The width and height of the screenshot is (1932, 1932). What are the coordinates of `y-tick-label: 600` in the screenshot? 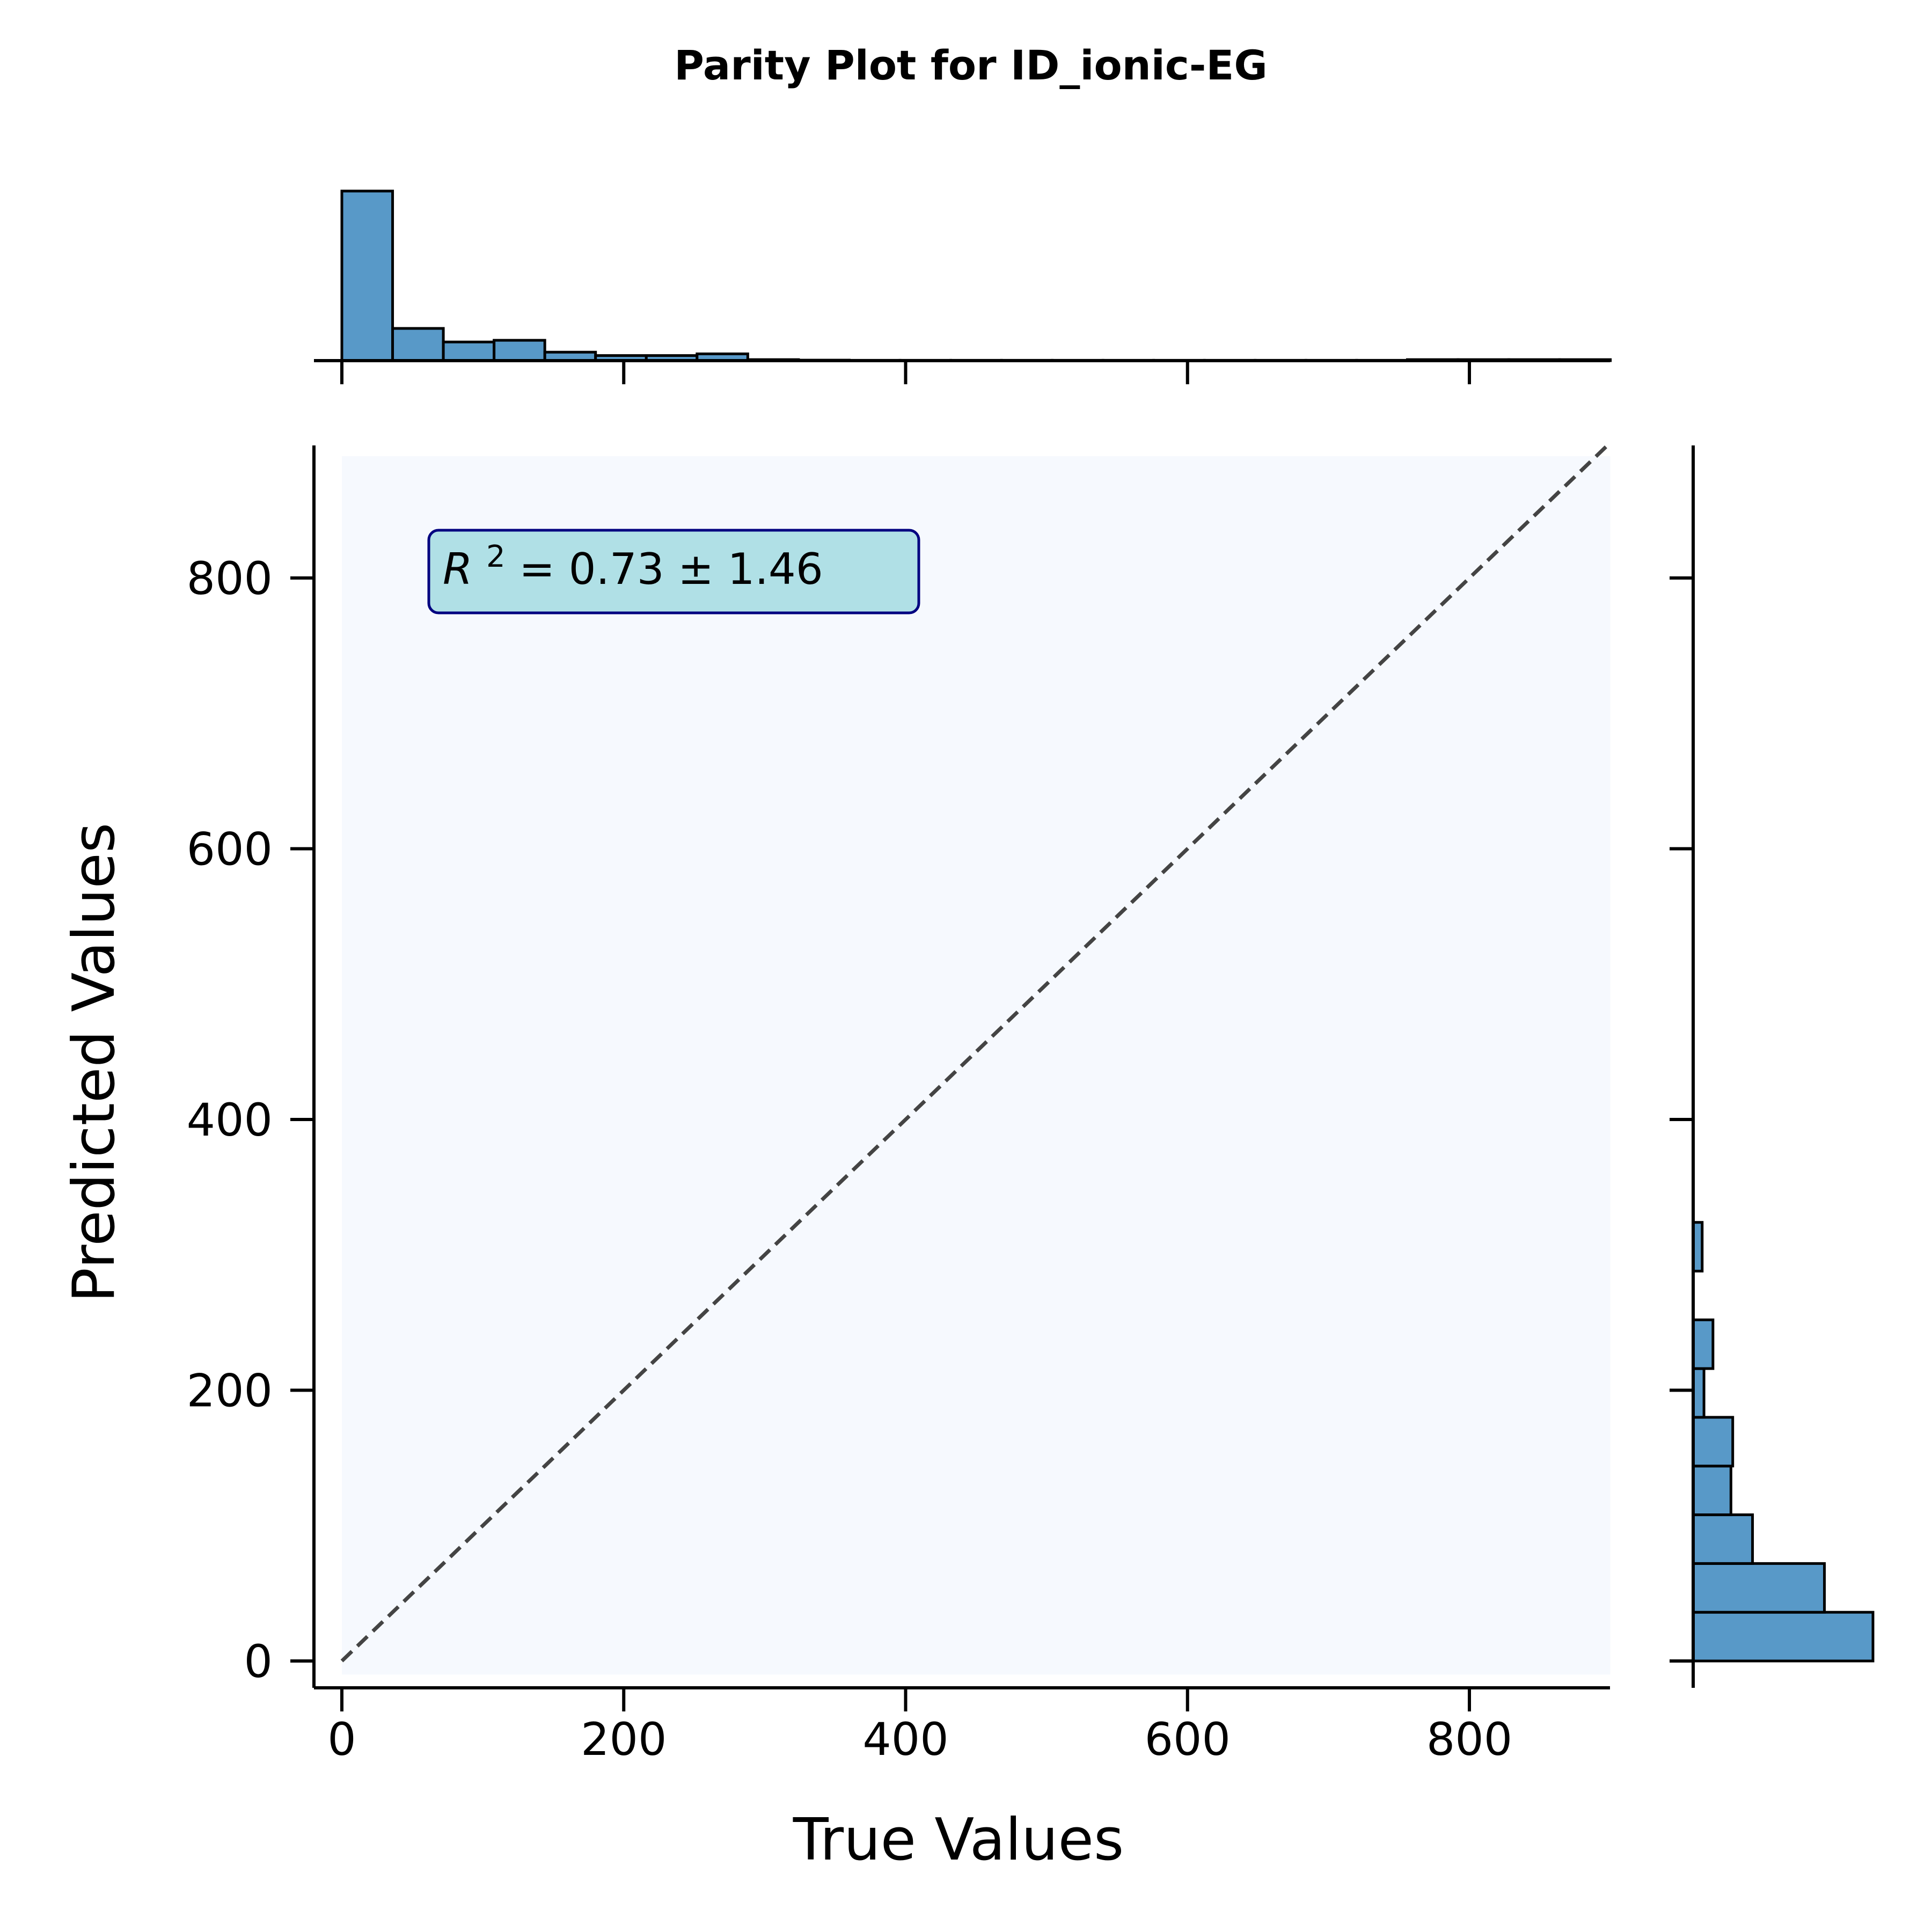 It's located at (230, 849).